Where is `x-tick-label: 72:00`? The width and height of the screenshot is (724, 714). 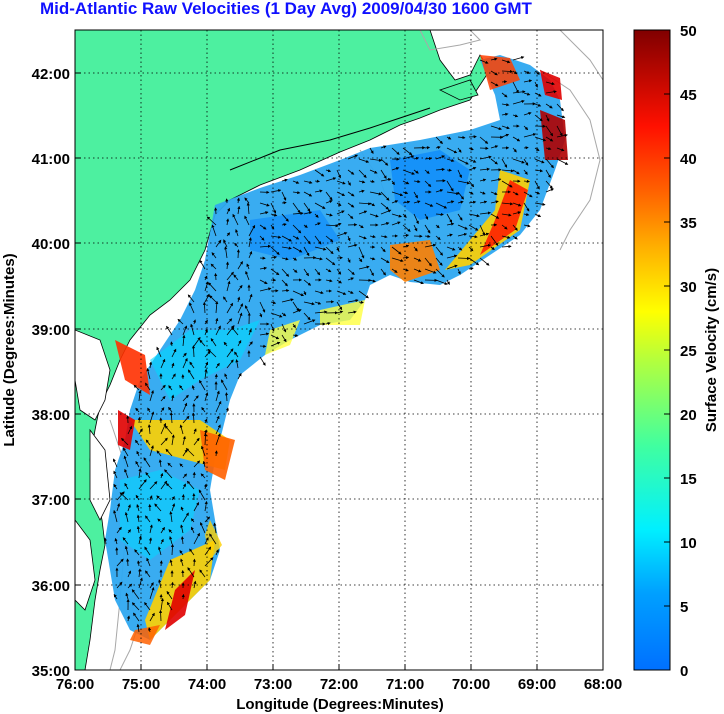 x-tick-label: 72:00 is located at coordinates (339, 684).